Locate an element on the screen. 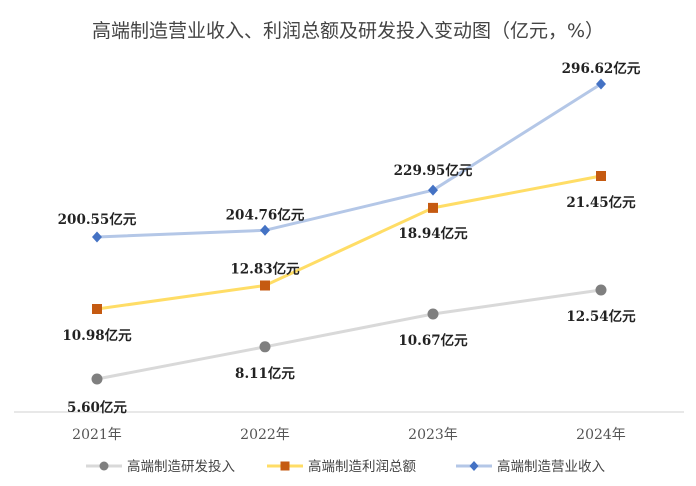  legend-label: 高端制造营业收入 is located at coordinates (551, 466).